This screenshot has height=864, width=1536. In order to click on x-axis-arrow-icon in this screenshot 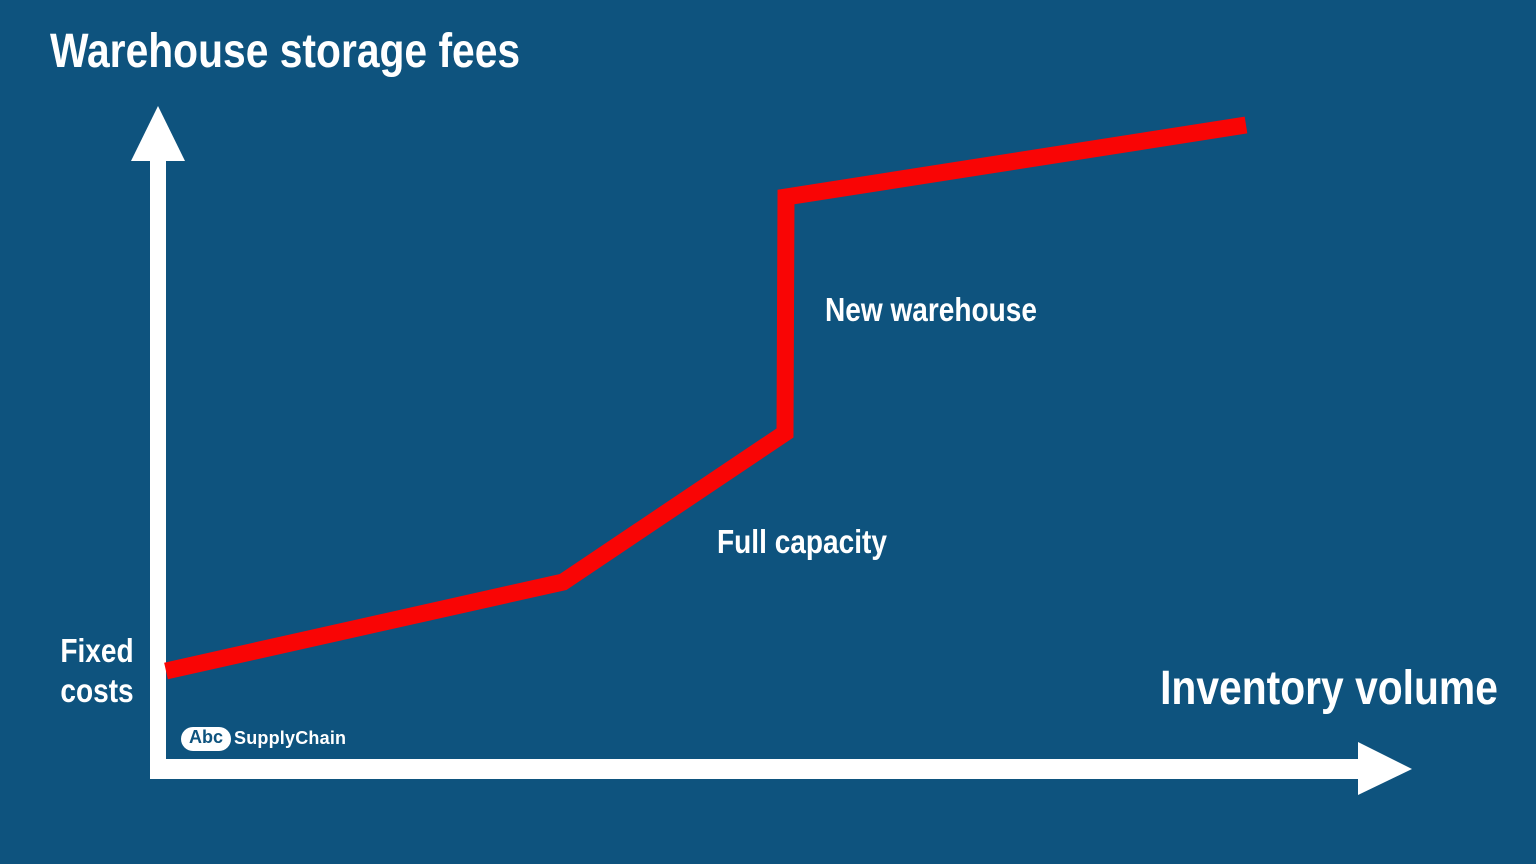, I will do `click(1385, 768)`.